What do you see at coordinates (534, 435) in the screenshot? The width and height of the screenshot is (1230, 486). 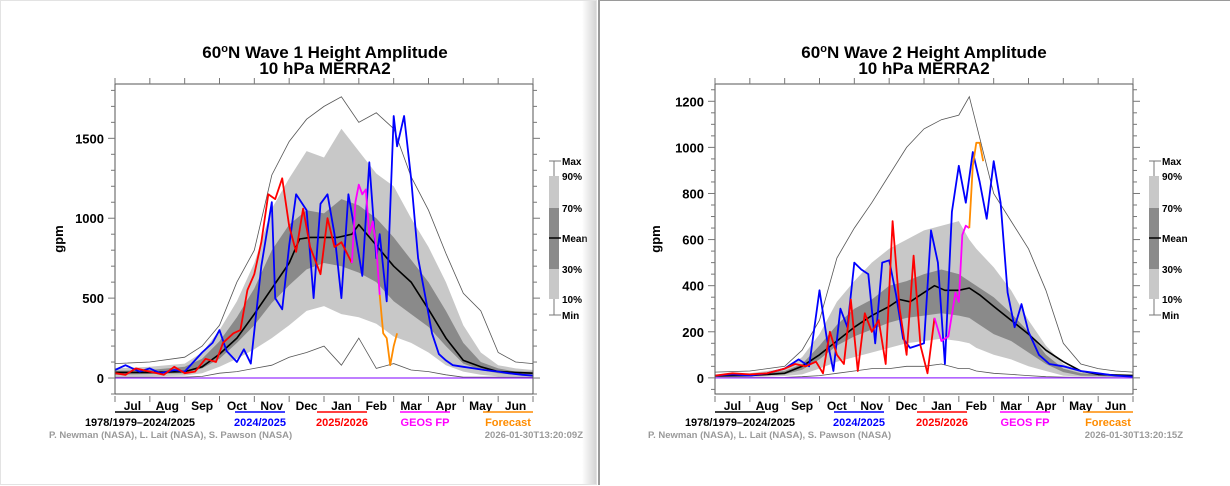 I see `timestamp: 2026-01-30T13:20:09Z` at bounding box center [534, 435].